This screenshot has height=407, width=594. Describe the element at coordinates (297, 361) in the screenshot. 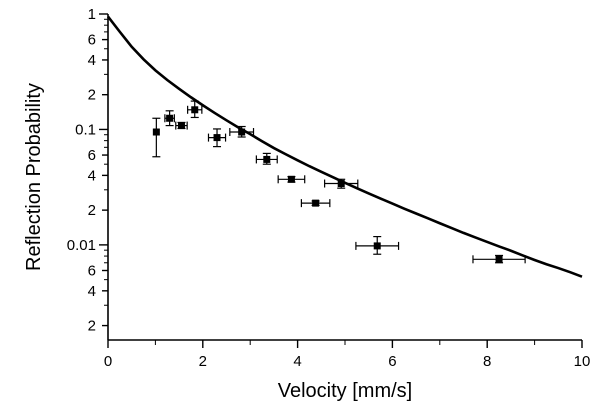

I see `x-tick-label: 4` at that location.